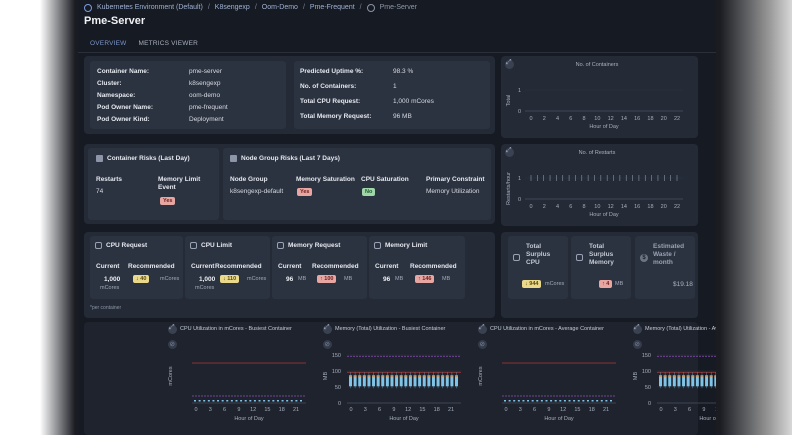 The height and width of the screenshot is (435, 792). What do you see at coordinates (195, 410) in the screenshot?
I see `x-tick-label: 0` at bounding box center [195, 410].